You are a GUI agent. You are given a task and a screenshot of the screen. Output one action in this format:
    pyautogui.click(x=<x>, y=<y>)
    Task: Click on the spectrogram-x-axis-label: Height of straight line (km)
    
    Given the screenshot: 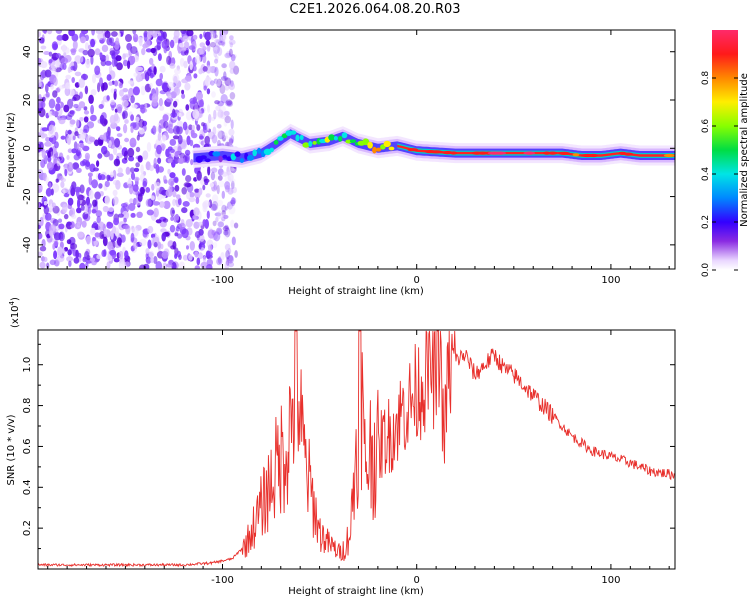 What is the action you would take?
    pyautogui.click(x=356, y=291)
    